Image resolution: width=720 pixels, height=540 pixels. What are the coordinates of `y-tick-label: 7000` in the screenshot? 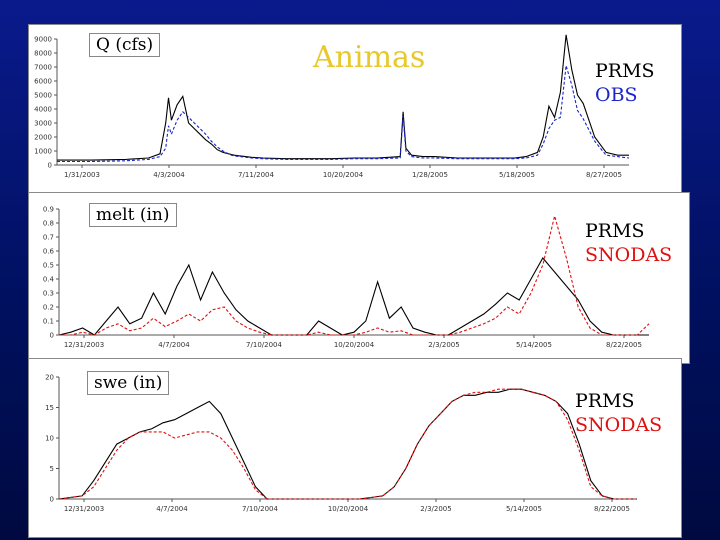 It's located at (43, 68).